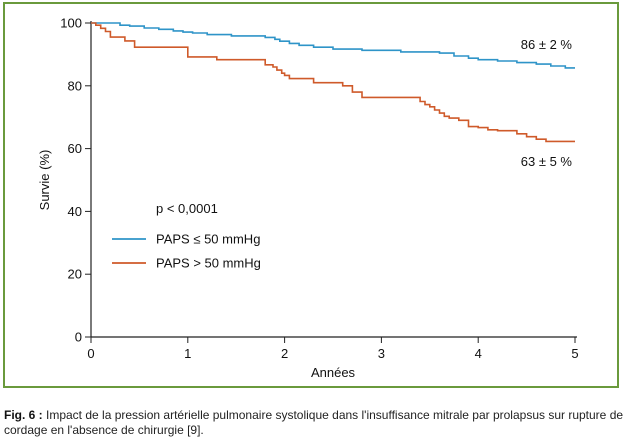 The image size is (625, 440). Describe the element at coordinates (333, 372) in the screenshot. I see `x-axis-label: Années` at that location.